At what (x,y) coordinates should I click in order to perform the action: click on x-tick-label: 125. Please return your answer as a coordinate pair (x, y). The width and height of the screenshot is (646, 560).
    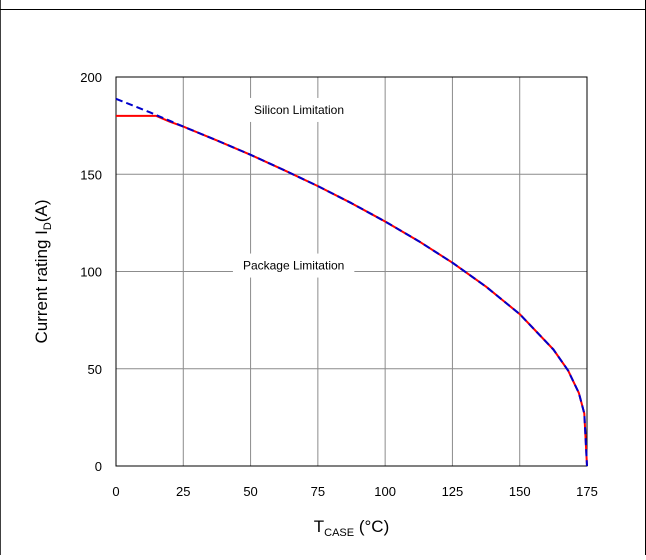
    Looking at the image, I should click on (453, 491).